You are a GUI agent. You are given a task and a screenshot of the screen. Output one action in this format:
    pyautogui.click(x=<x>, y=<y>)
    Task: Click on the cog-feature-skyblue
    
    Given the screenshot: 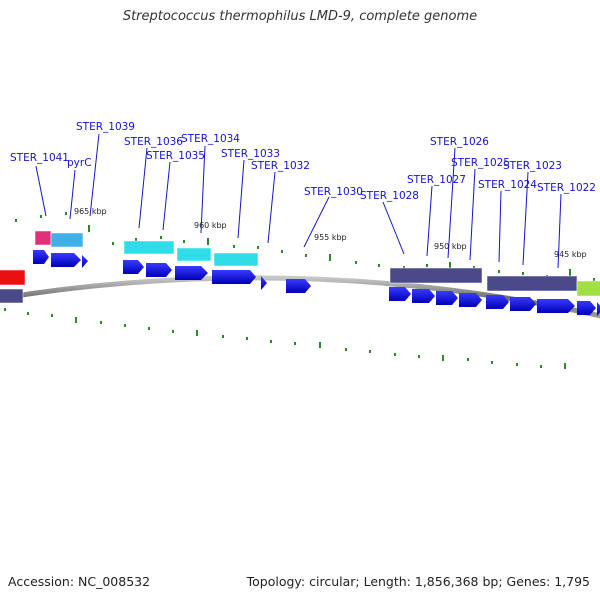 What is the action you would take?
    pyautogui.click(x=67, y=240)
    